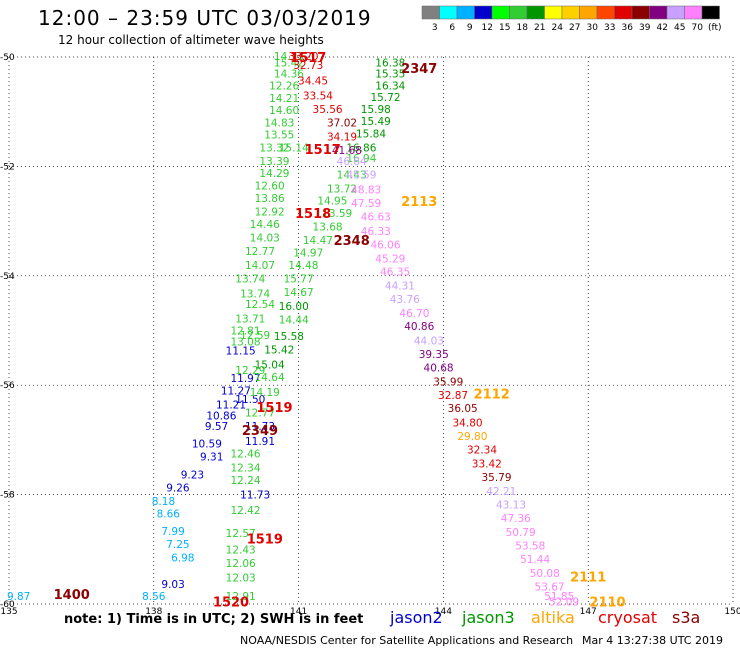 The height and width of the screenshot is (650, 740). What do you see at coordinates (72, 595) in the screenshot?
I see `pass-time-label: 1400` at bounding box center [72, 595].